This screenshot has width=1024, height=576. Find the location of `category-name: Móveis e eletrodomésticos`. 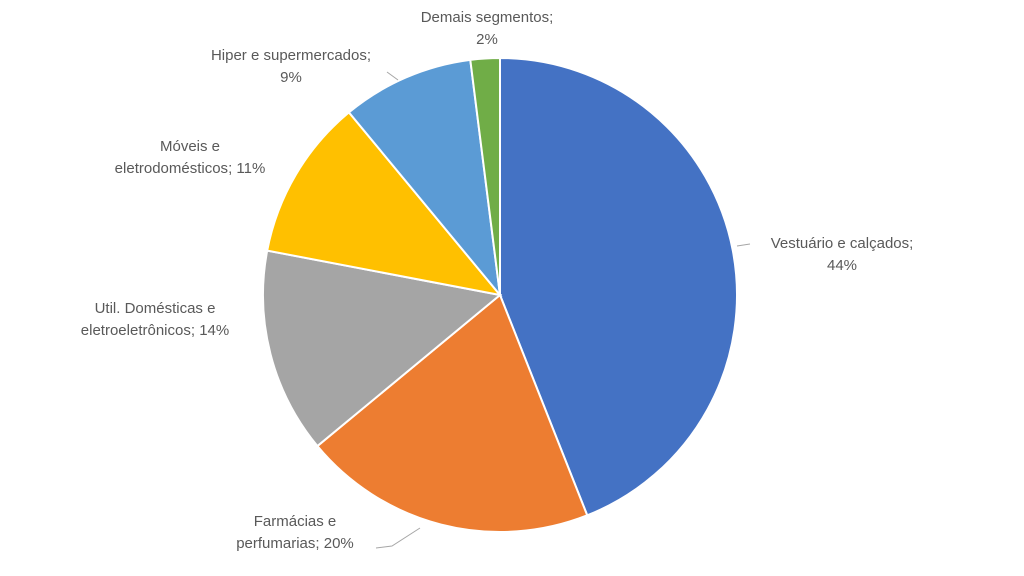

category-name: Móveis e eletrodomésticos is located at coordinates (171, 157).